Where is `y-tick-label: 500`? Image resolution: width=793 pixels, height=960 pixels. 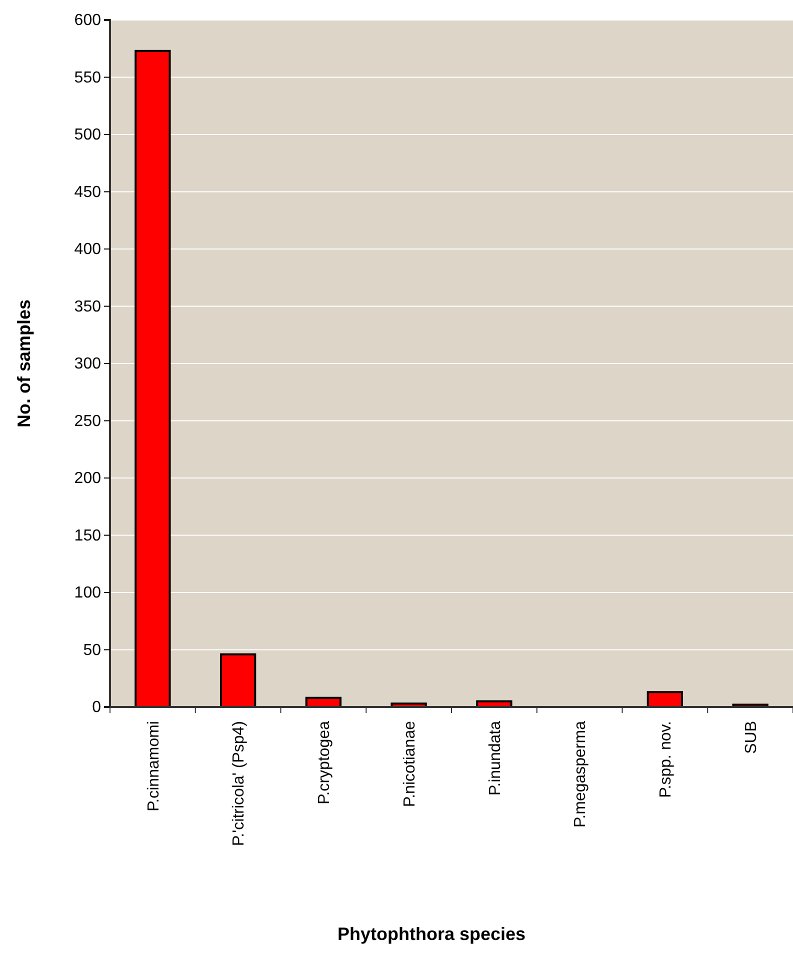 y-tick-label: 500 is located at coordinates (88, 135).